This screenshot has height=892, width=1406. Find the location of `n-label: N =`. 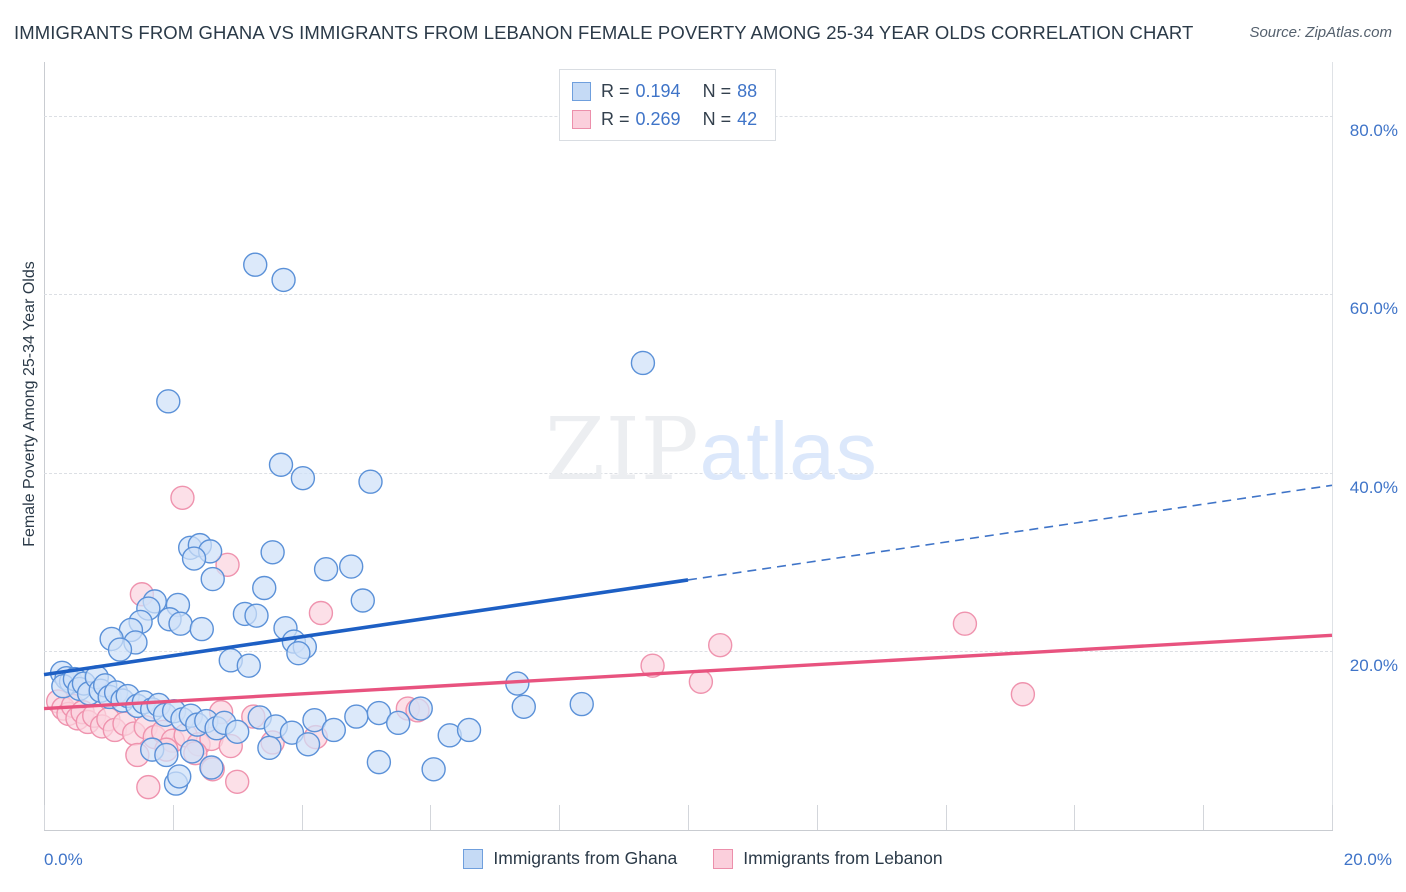

n-label: N = is located at coordinates (717, 118).